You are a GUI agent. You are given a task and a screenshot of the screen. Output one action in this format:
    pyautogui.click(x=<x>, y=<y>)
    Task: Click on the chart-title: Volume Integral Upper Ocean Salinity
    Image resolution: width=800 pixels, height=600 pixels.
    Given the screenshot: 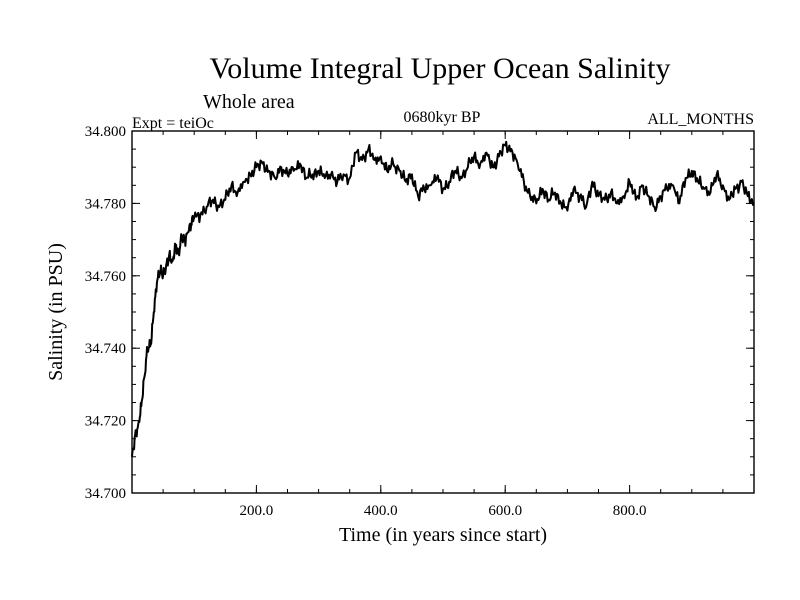 What is the action you would take?
    pyautogui.click(x=440, y=68)
    